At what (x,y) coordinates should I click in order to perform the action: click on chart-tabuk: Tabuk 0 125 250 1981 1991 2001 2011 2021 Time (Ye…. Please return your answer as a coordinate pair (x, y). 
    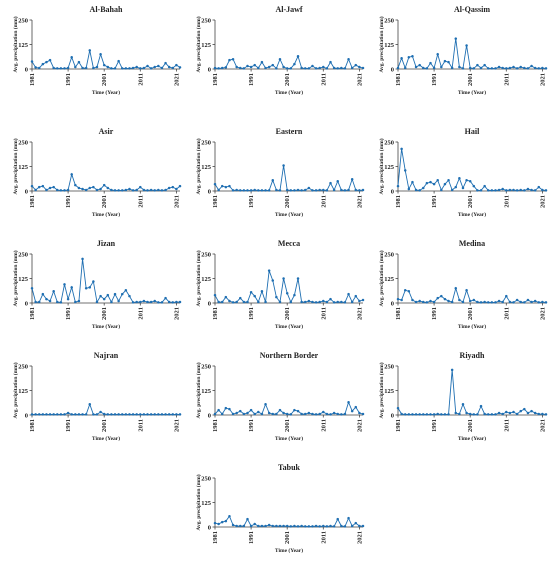
    Looking at the image, I should click on (280, 508).